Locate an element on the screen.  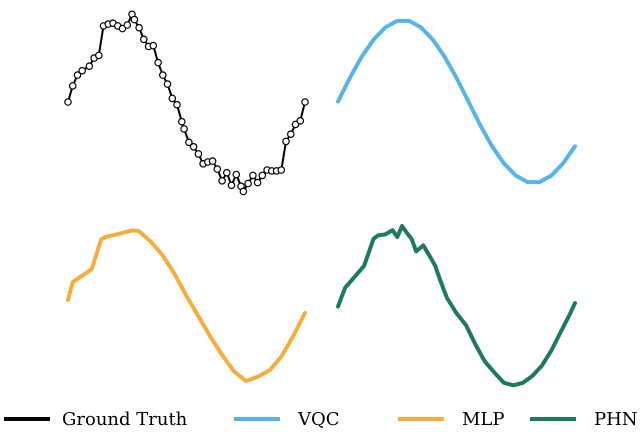
legend-label-vqc: VQC is located at coordinates (318, 419).